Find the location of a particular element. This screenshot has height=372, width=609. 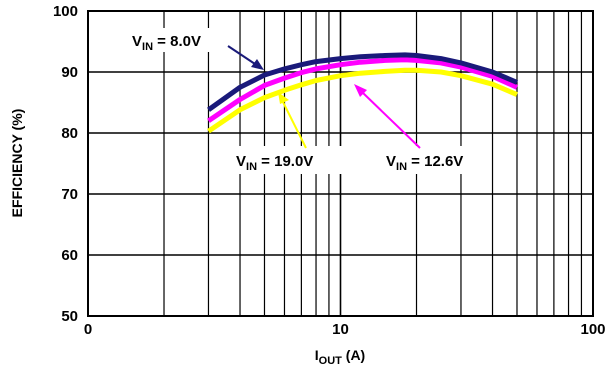

annotation-vin-19-rest: = 19.0V is located at coordinates (285, 161).